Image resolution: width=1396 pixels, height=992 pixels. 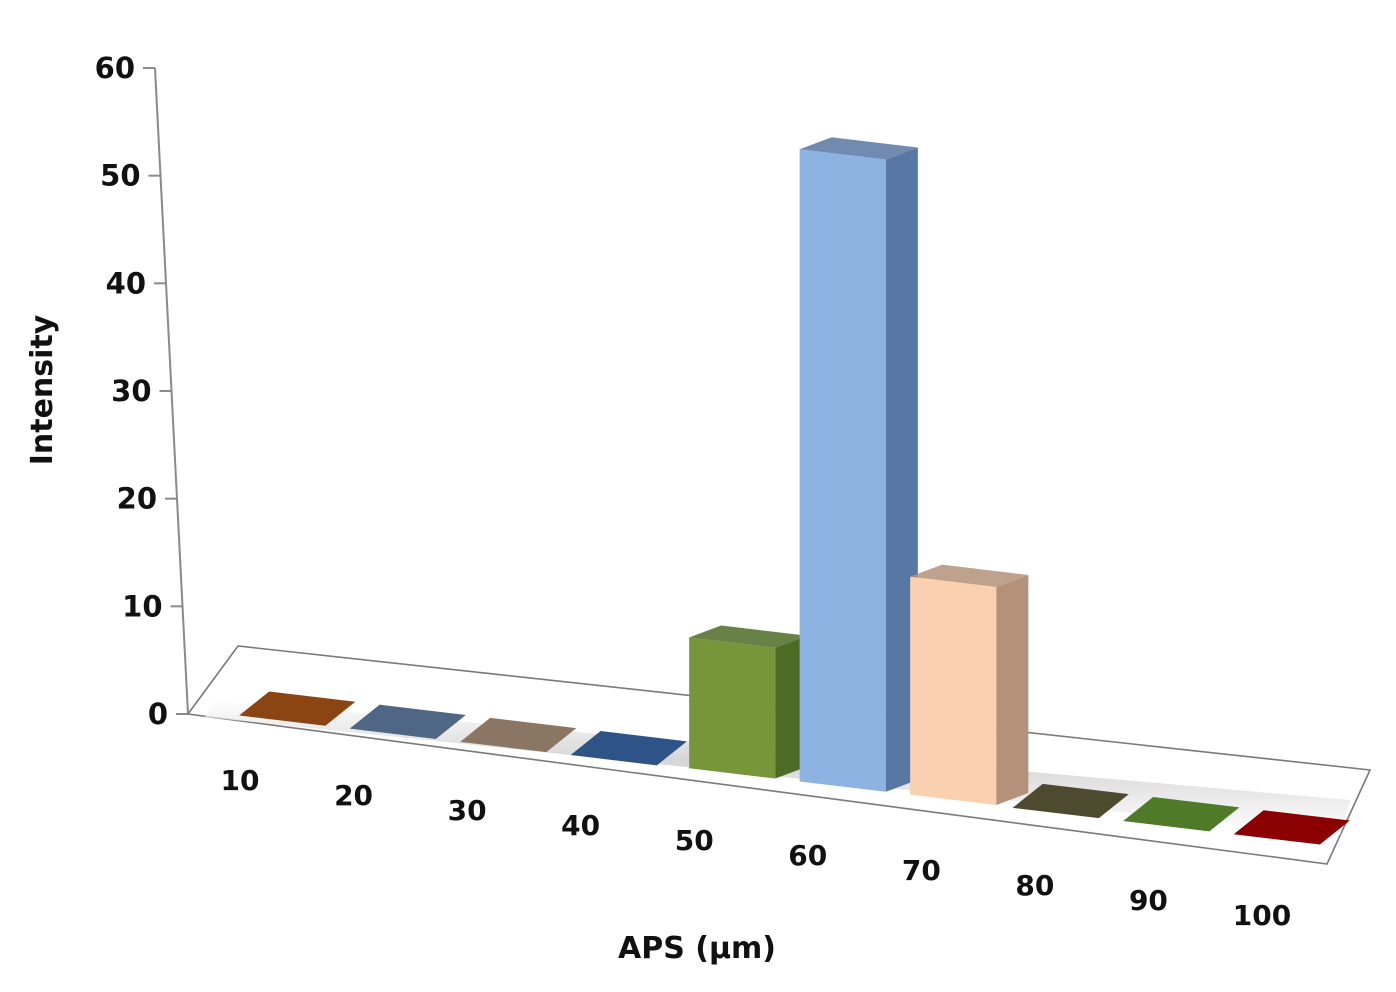 What do you see at coordinates (1034, 885) in the screenshot?
I see `x-tick-label: 80` at bounding box center [1034, 885].